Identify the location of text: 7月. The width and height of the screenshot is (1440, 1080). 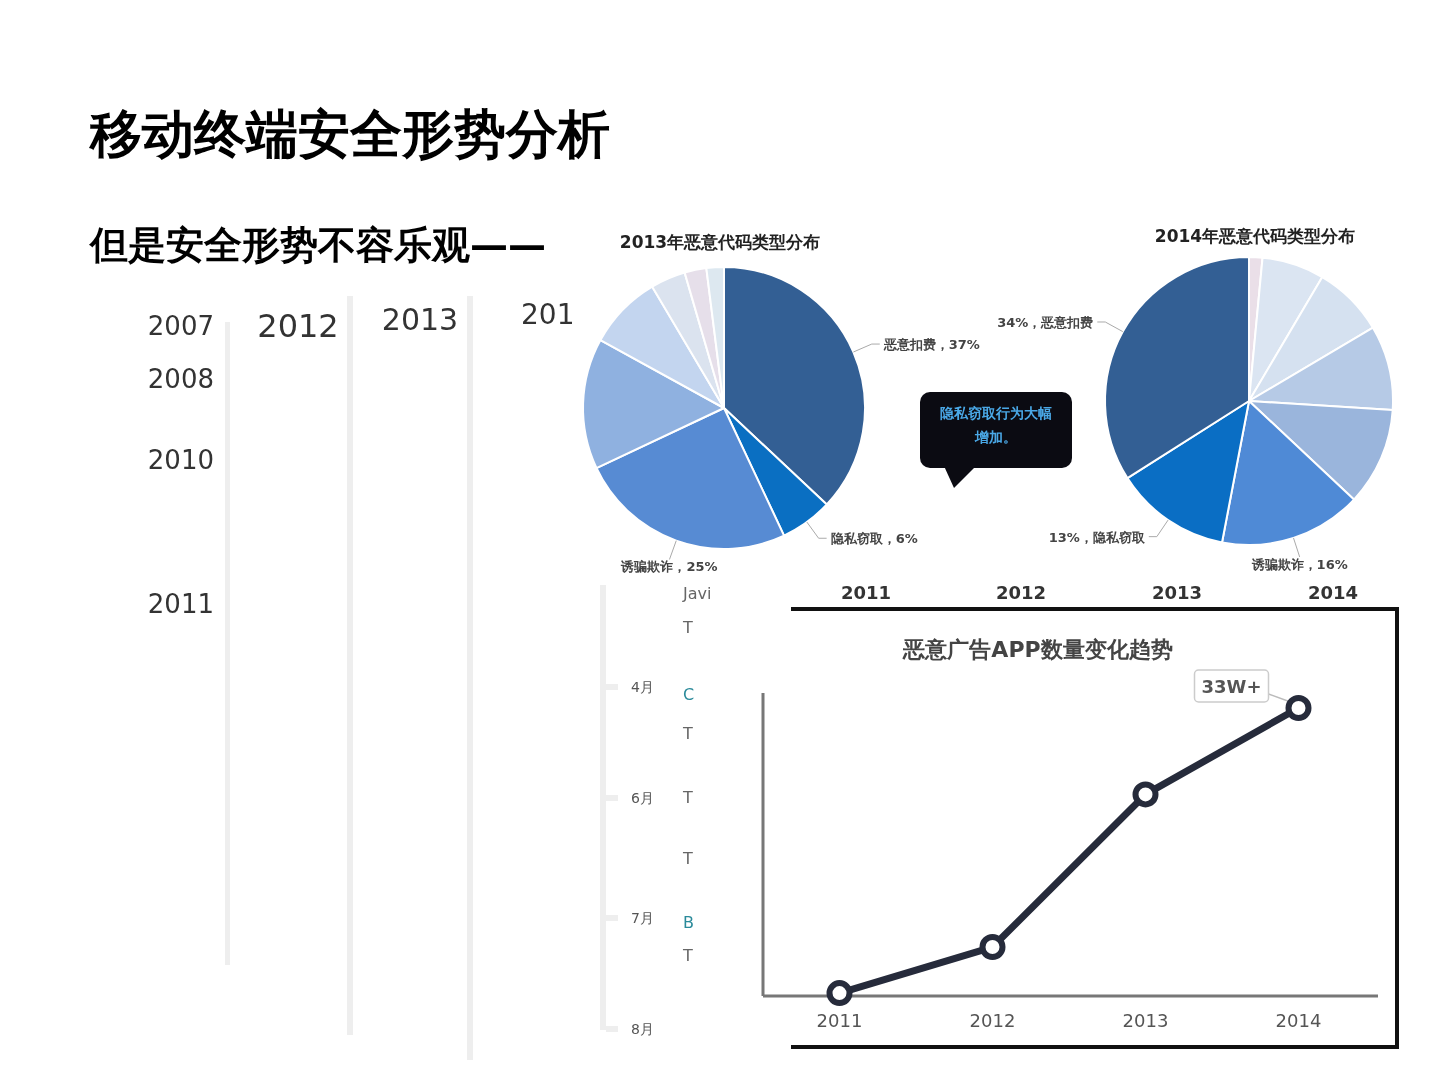
(642, 918).